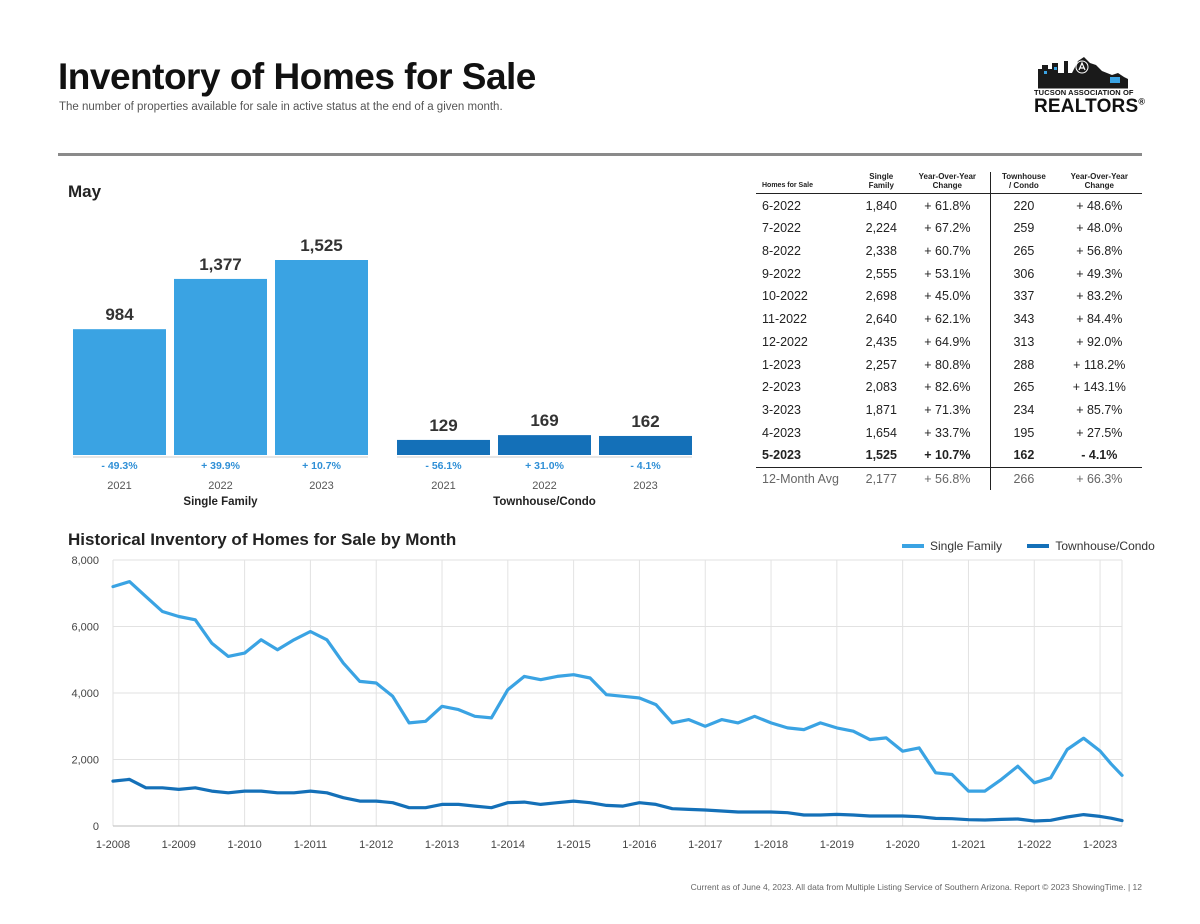 This screenshot has height=924, width=1200. Describe the element at coordinates (881, 341) in the screenshot. I see `table-cell: 2,435` at that location.